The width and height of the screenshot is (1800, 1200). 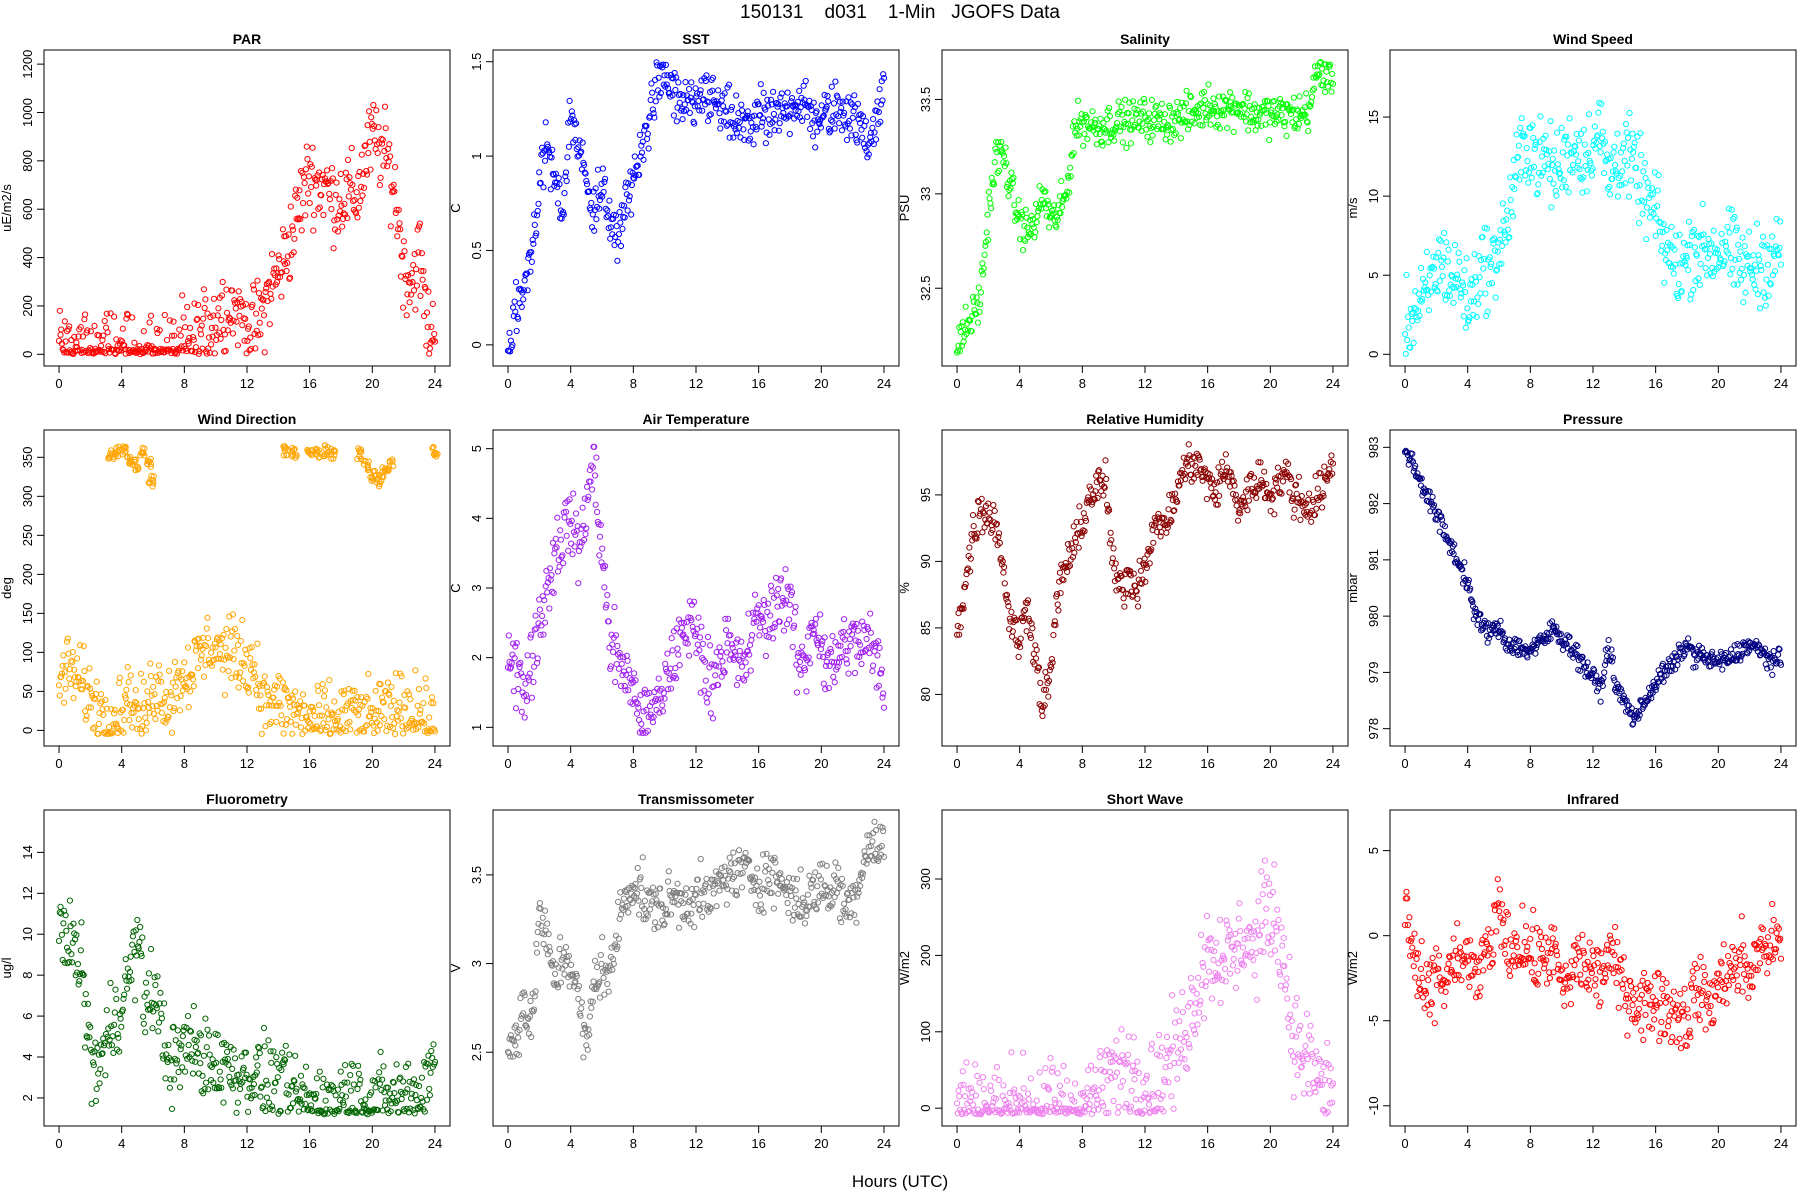 I want to click on y-axis-label: PSU, so click(x=904, y=208).